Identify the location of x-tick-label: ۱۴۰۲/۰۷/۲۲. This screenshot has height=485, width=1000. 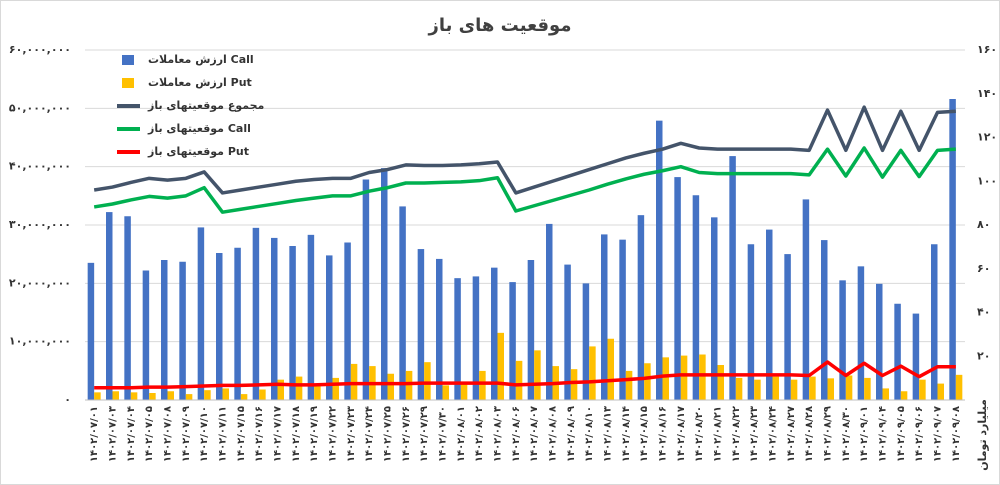
(333, 434).